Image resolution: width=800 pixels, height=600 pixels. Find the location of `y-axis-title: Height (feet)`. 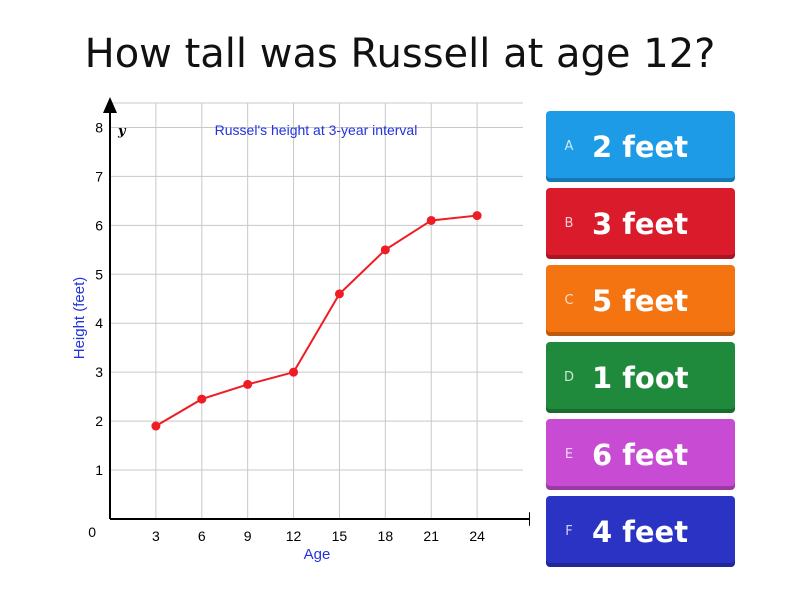

y-axis-title: Height (feet) is located at coordinates (79, 318).